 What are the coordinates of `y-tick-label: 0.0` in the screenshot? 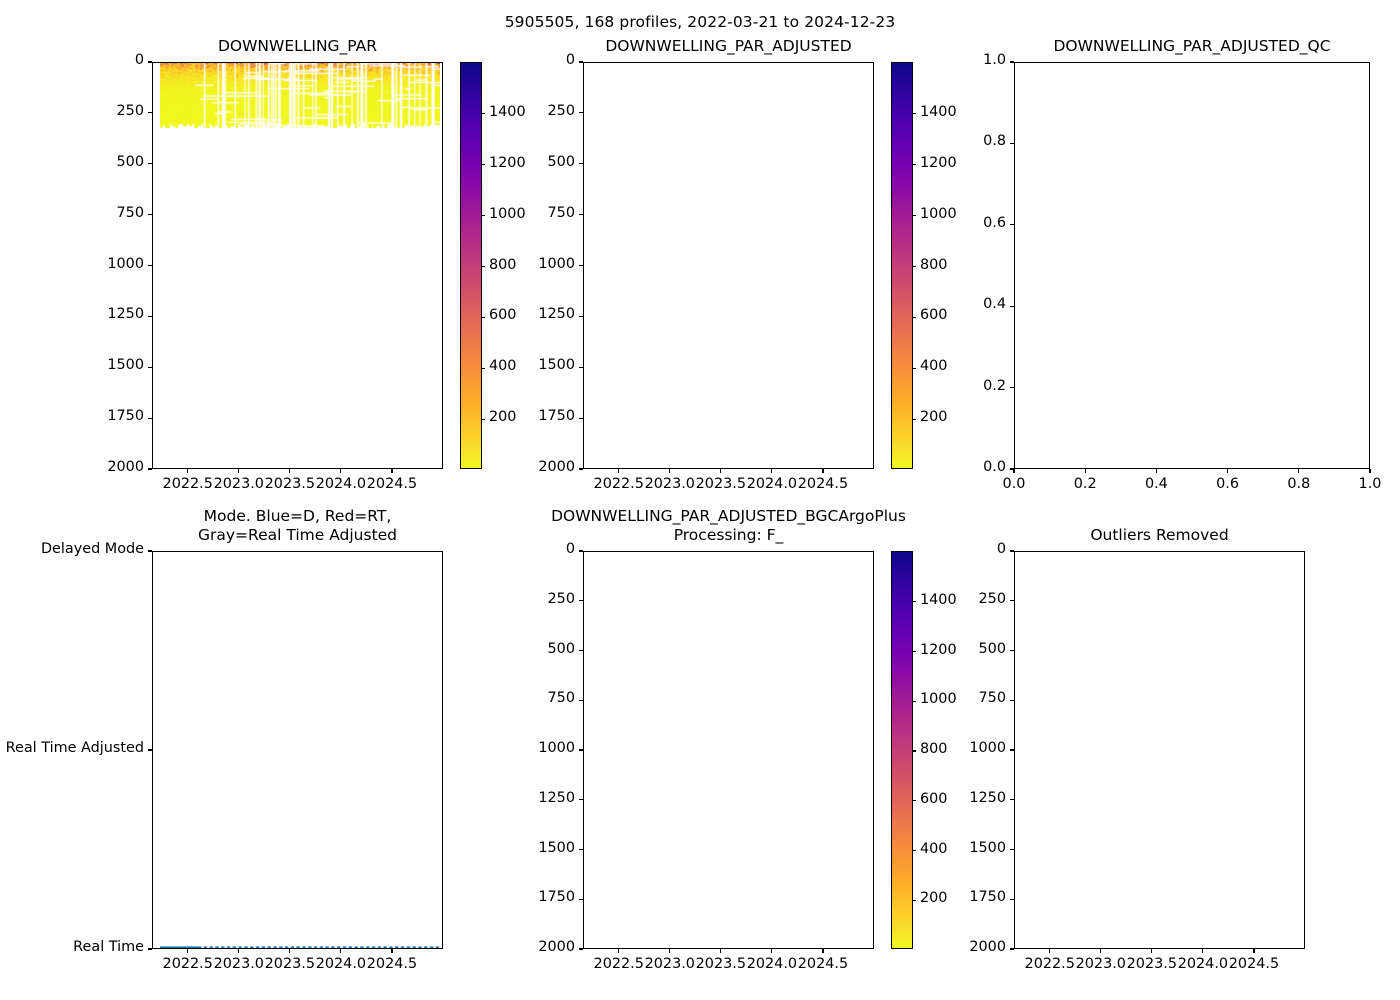 It's located at (994, 467).